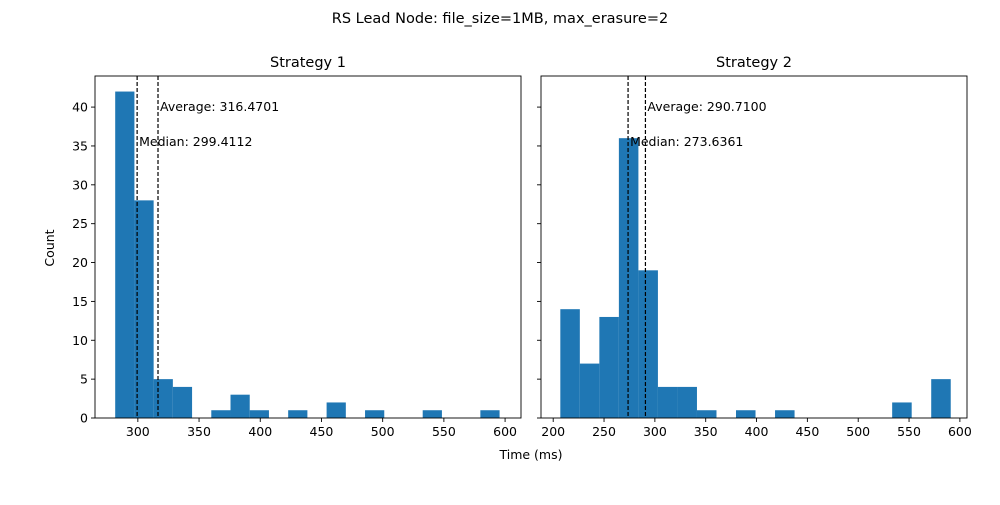 Image resolution: width=1000 pixels, height=505 pixels. What do you see at coordinates (80, 184) in the screenshot?
I see `y-tick-label: 30` at bounding box center [80, 184].